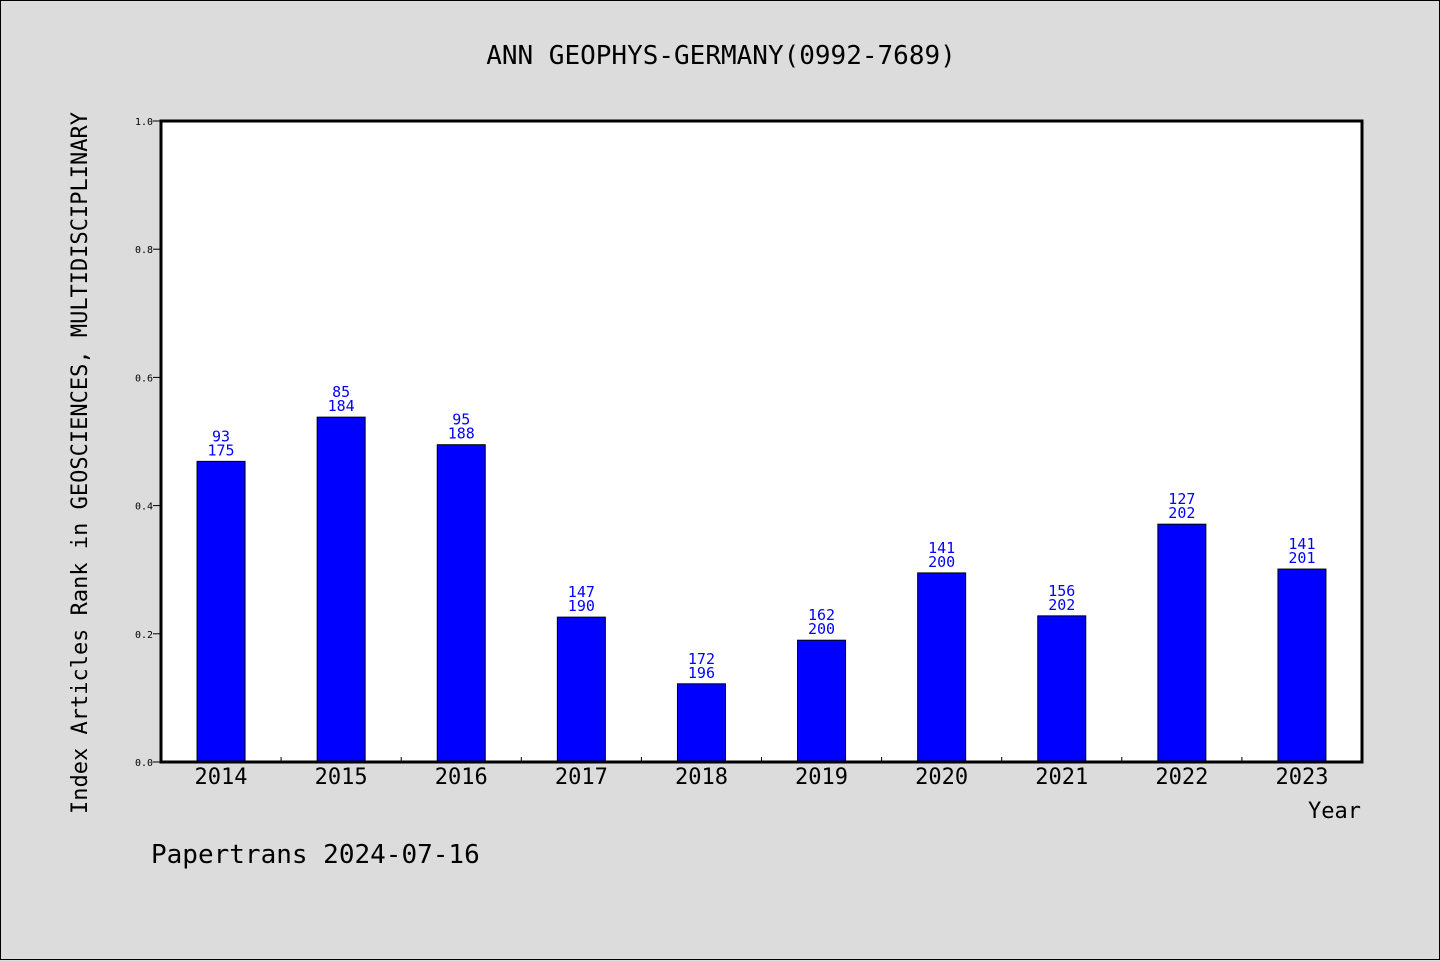  I want to click on x-tick-label-2014: 2014, so click(221, 777).